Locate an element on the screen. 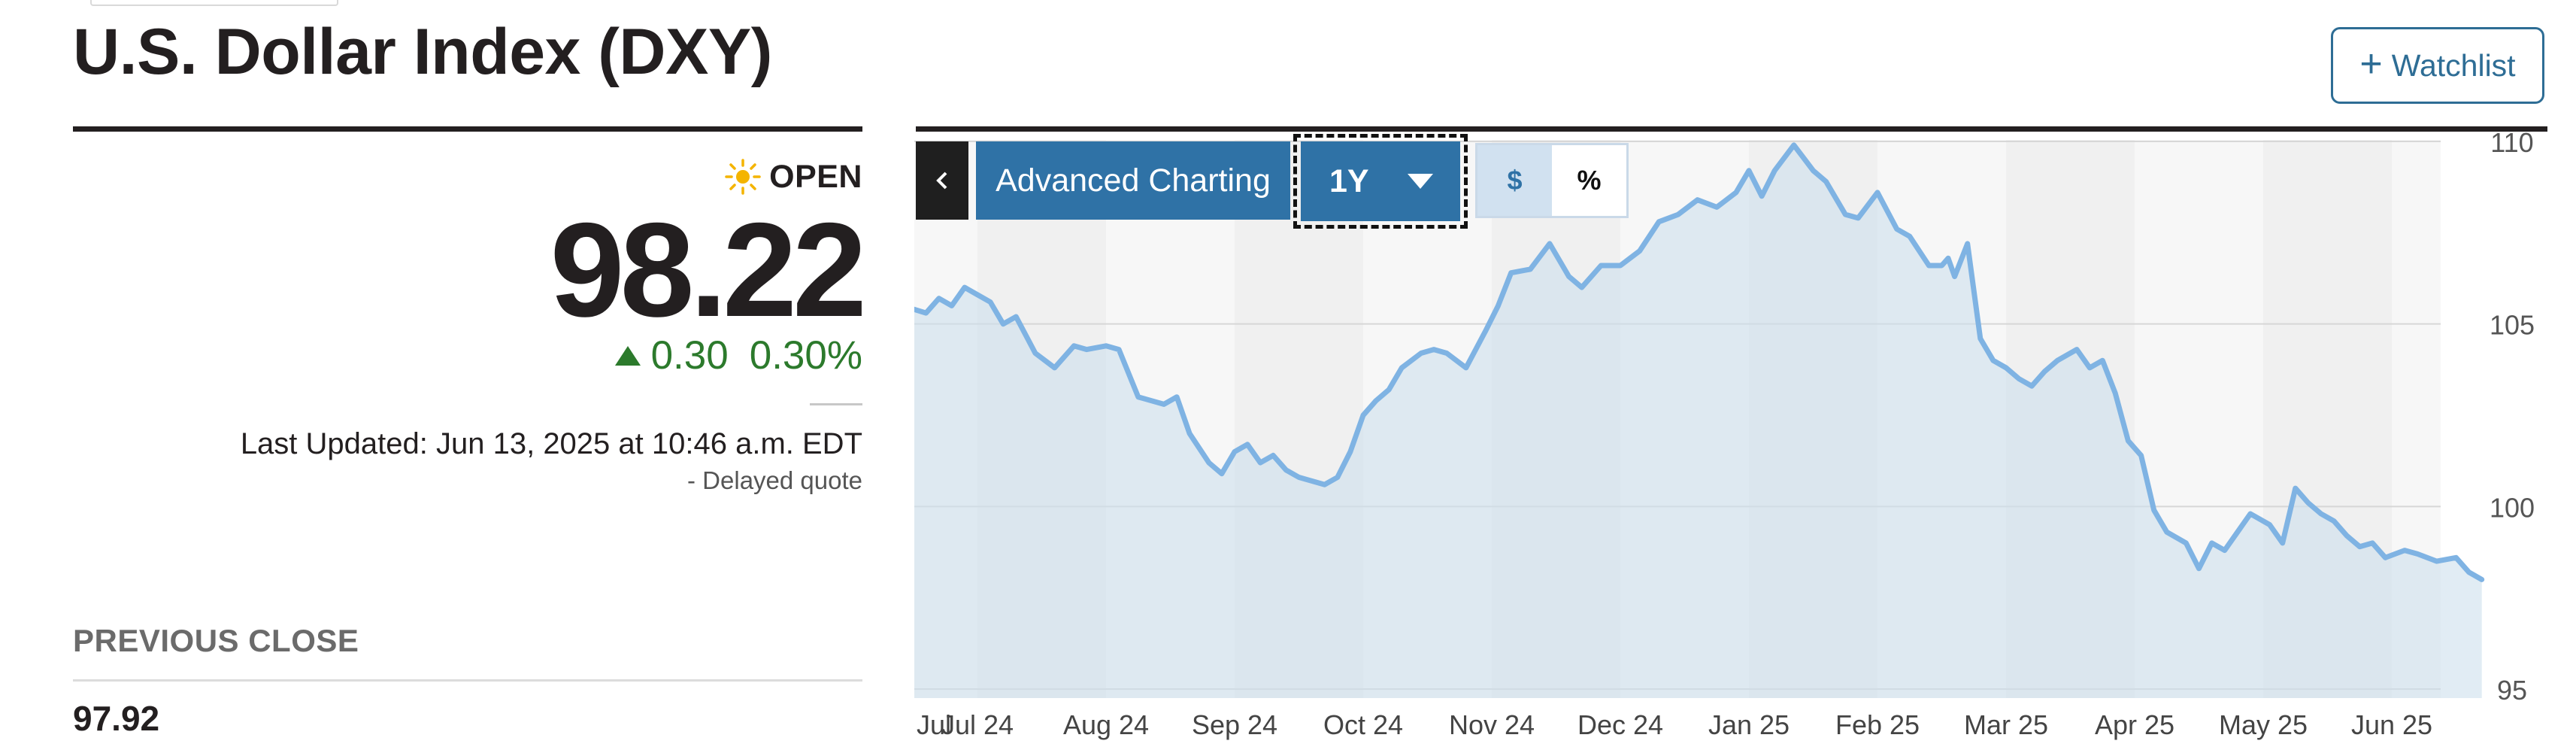 The width and height of the screenshot is (2576, 756). x-tick-label: Mar 25 is located at coordinates (2006, 724).